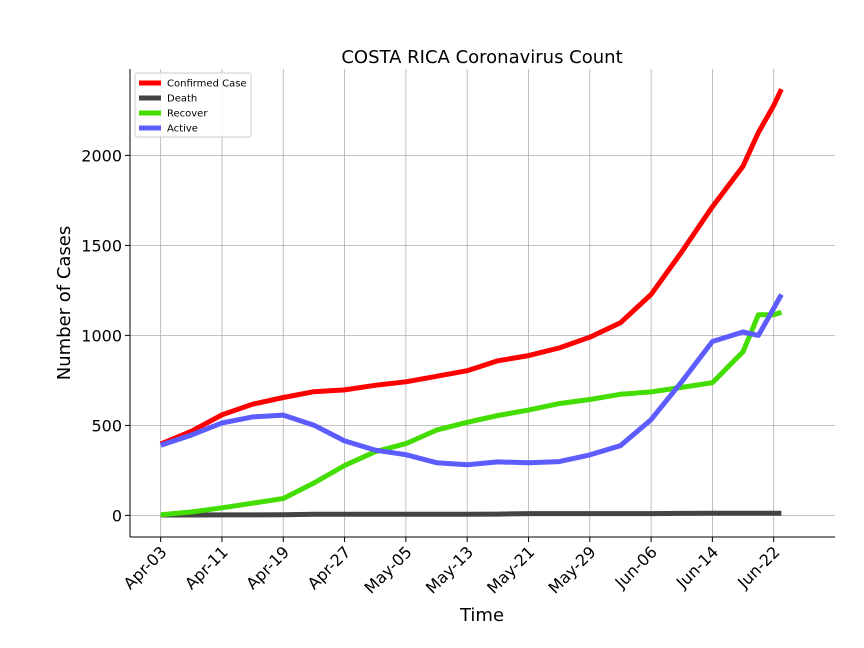 This screenshot has width=864, height=648. Describe the element at coordinates (758, 567) in the screenshot. I see `x-tick-label: Jun-22` at that location.